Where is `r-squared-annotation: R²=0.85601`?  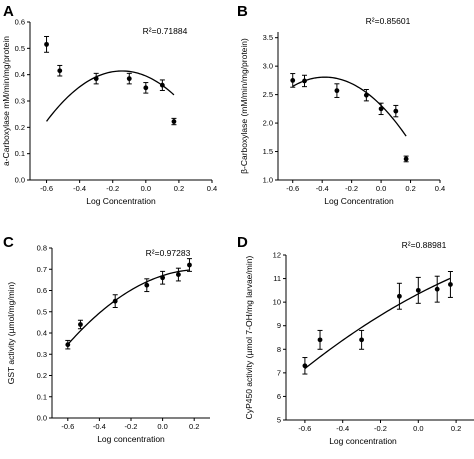
r-squared-annotation: R²=0.85601 is located at coordinates (388, 21).